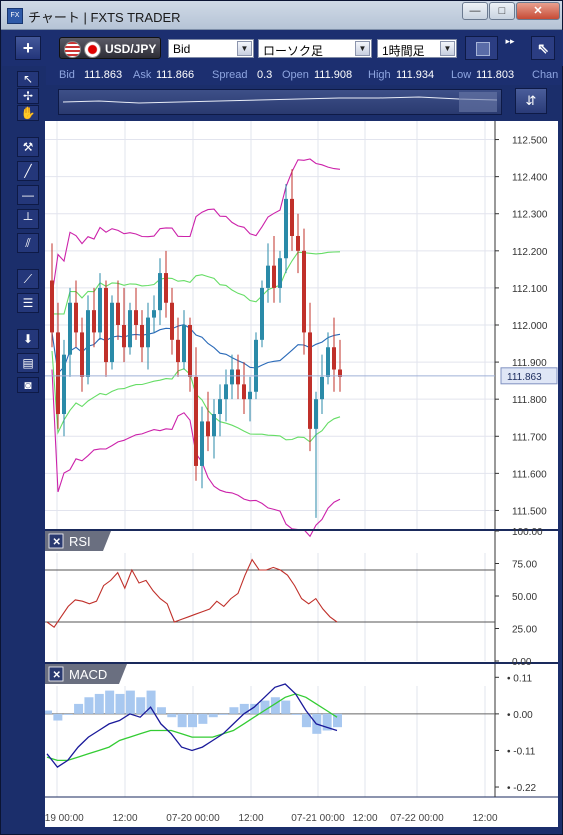  Describe the element at coordinates (110, 48) in the screenshot. I see `symbol-selector: USD/JPY` at that location.